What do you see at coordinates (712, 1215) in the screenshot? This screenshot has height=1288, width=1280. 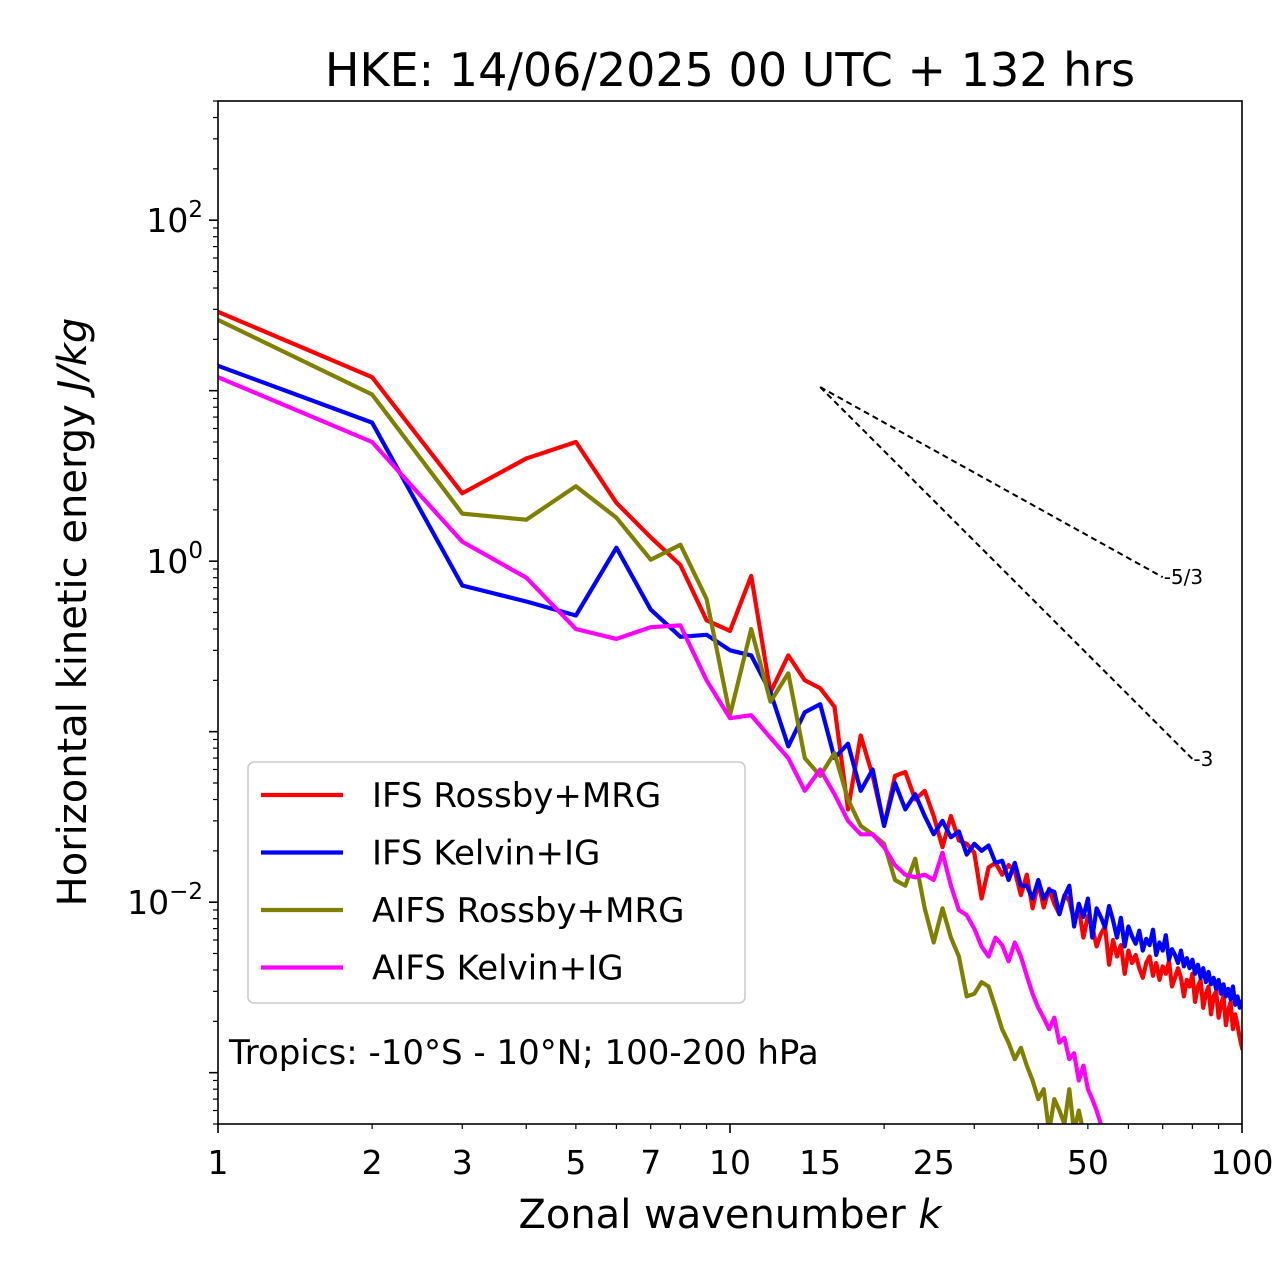 I see `x-axis-label-text: Zonal wavenumber` at bounding box center [712, 1215].